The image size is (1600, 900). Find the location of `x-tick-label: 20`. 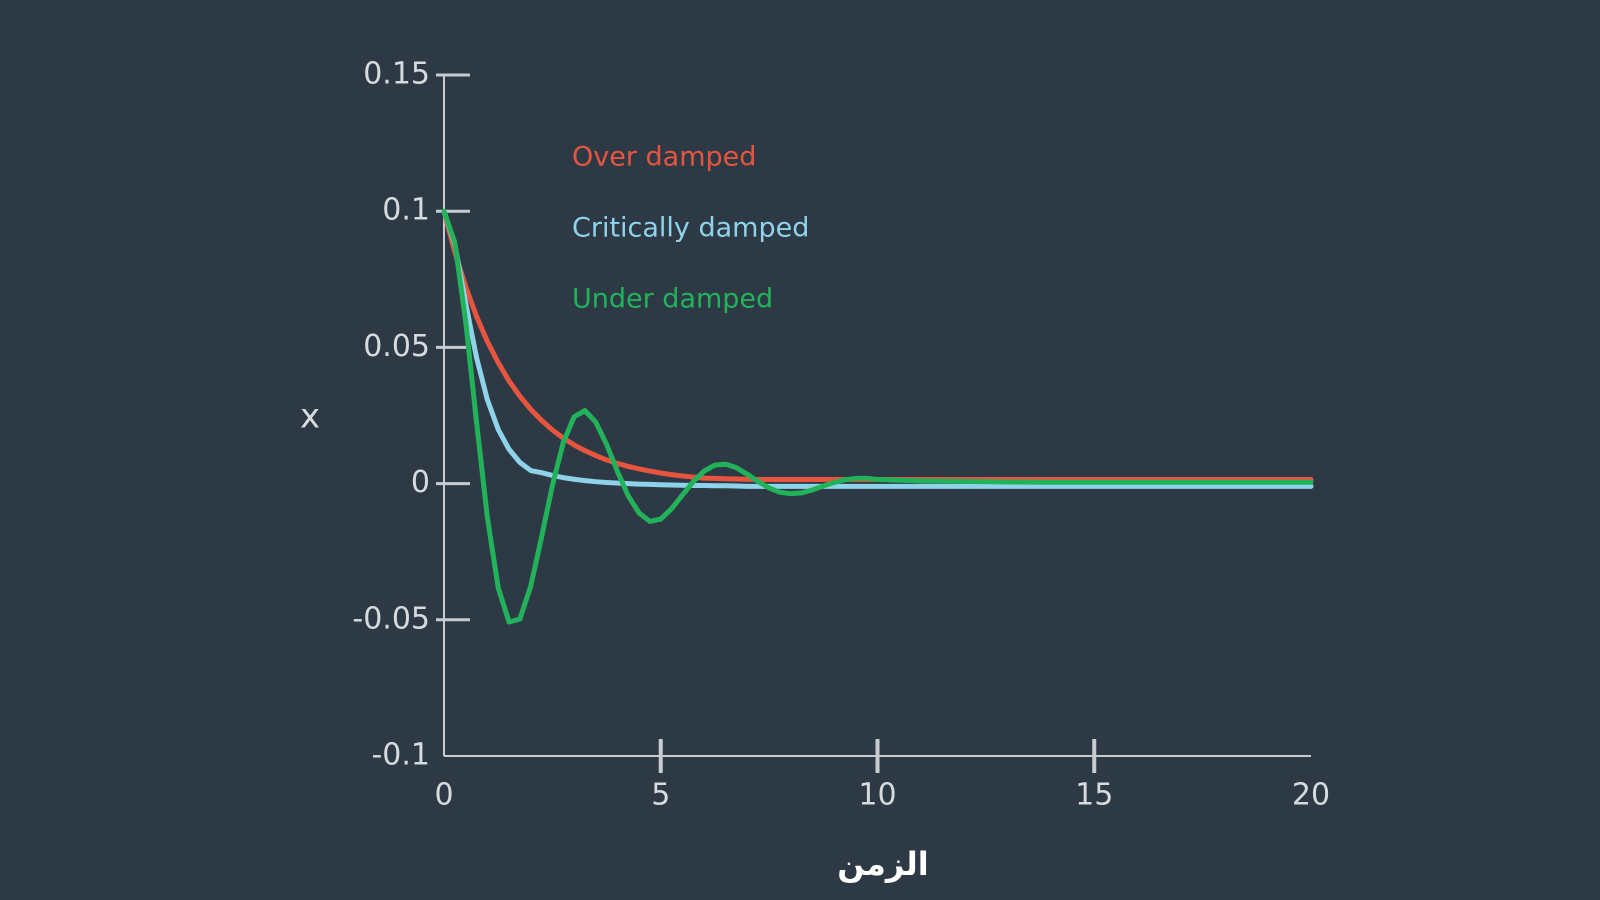

x-tick-label: 20 is located at coordinates (1311, 795).